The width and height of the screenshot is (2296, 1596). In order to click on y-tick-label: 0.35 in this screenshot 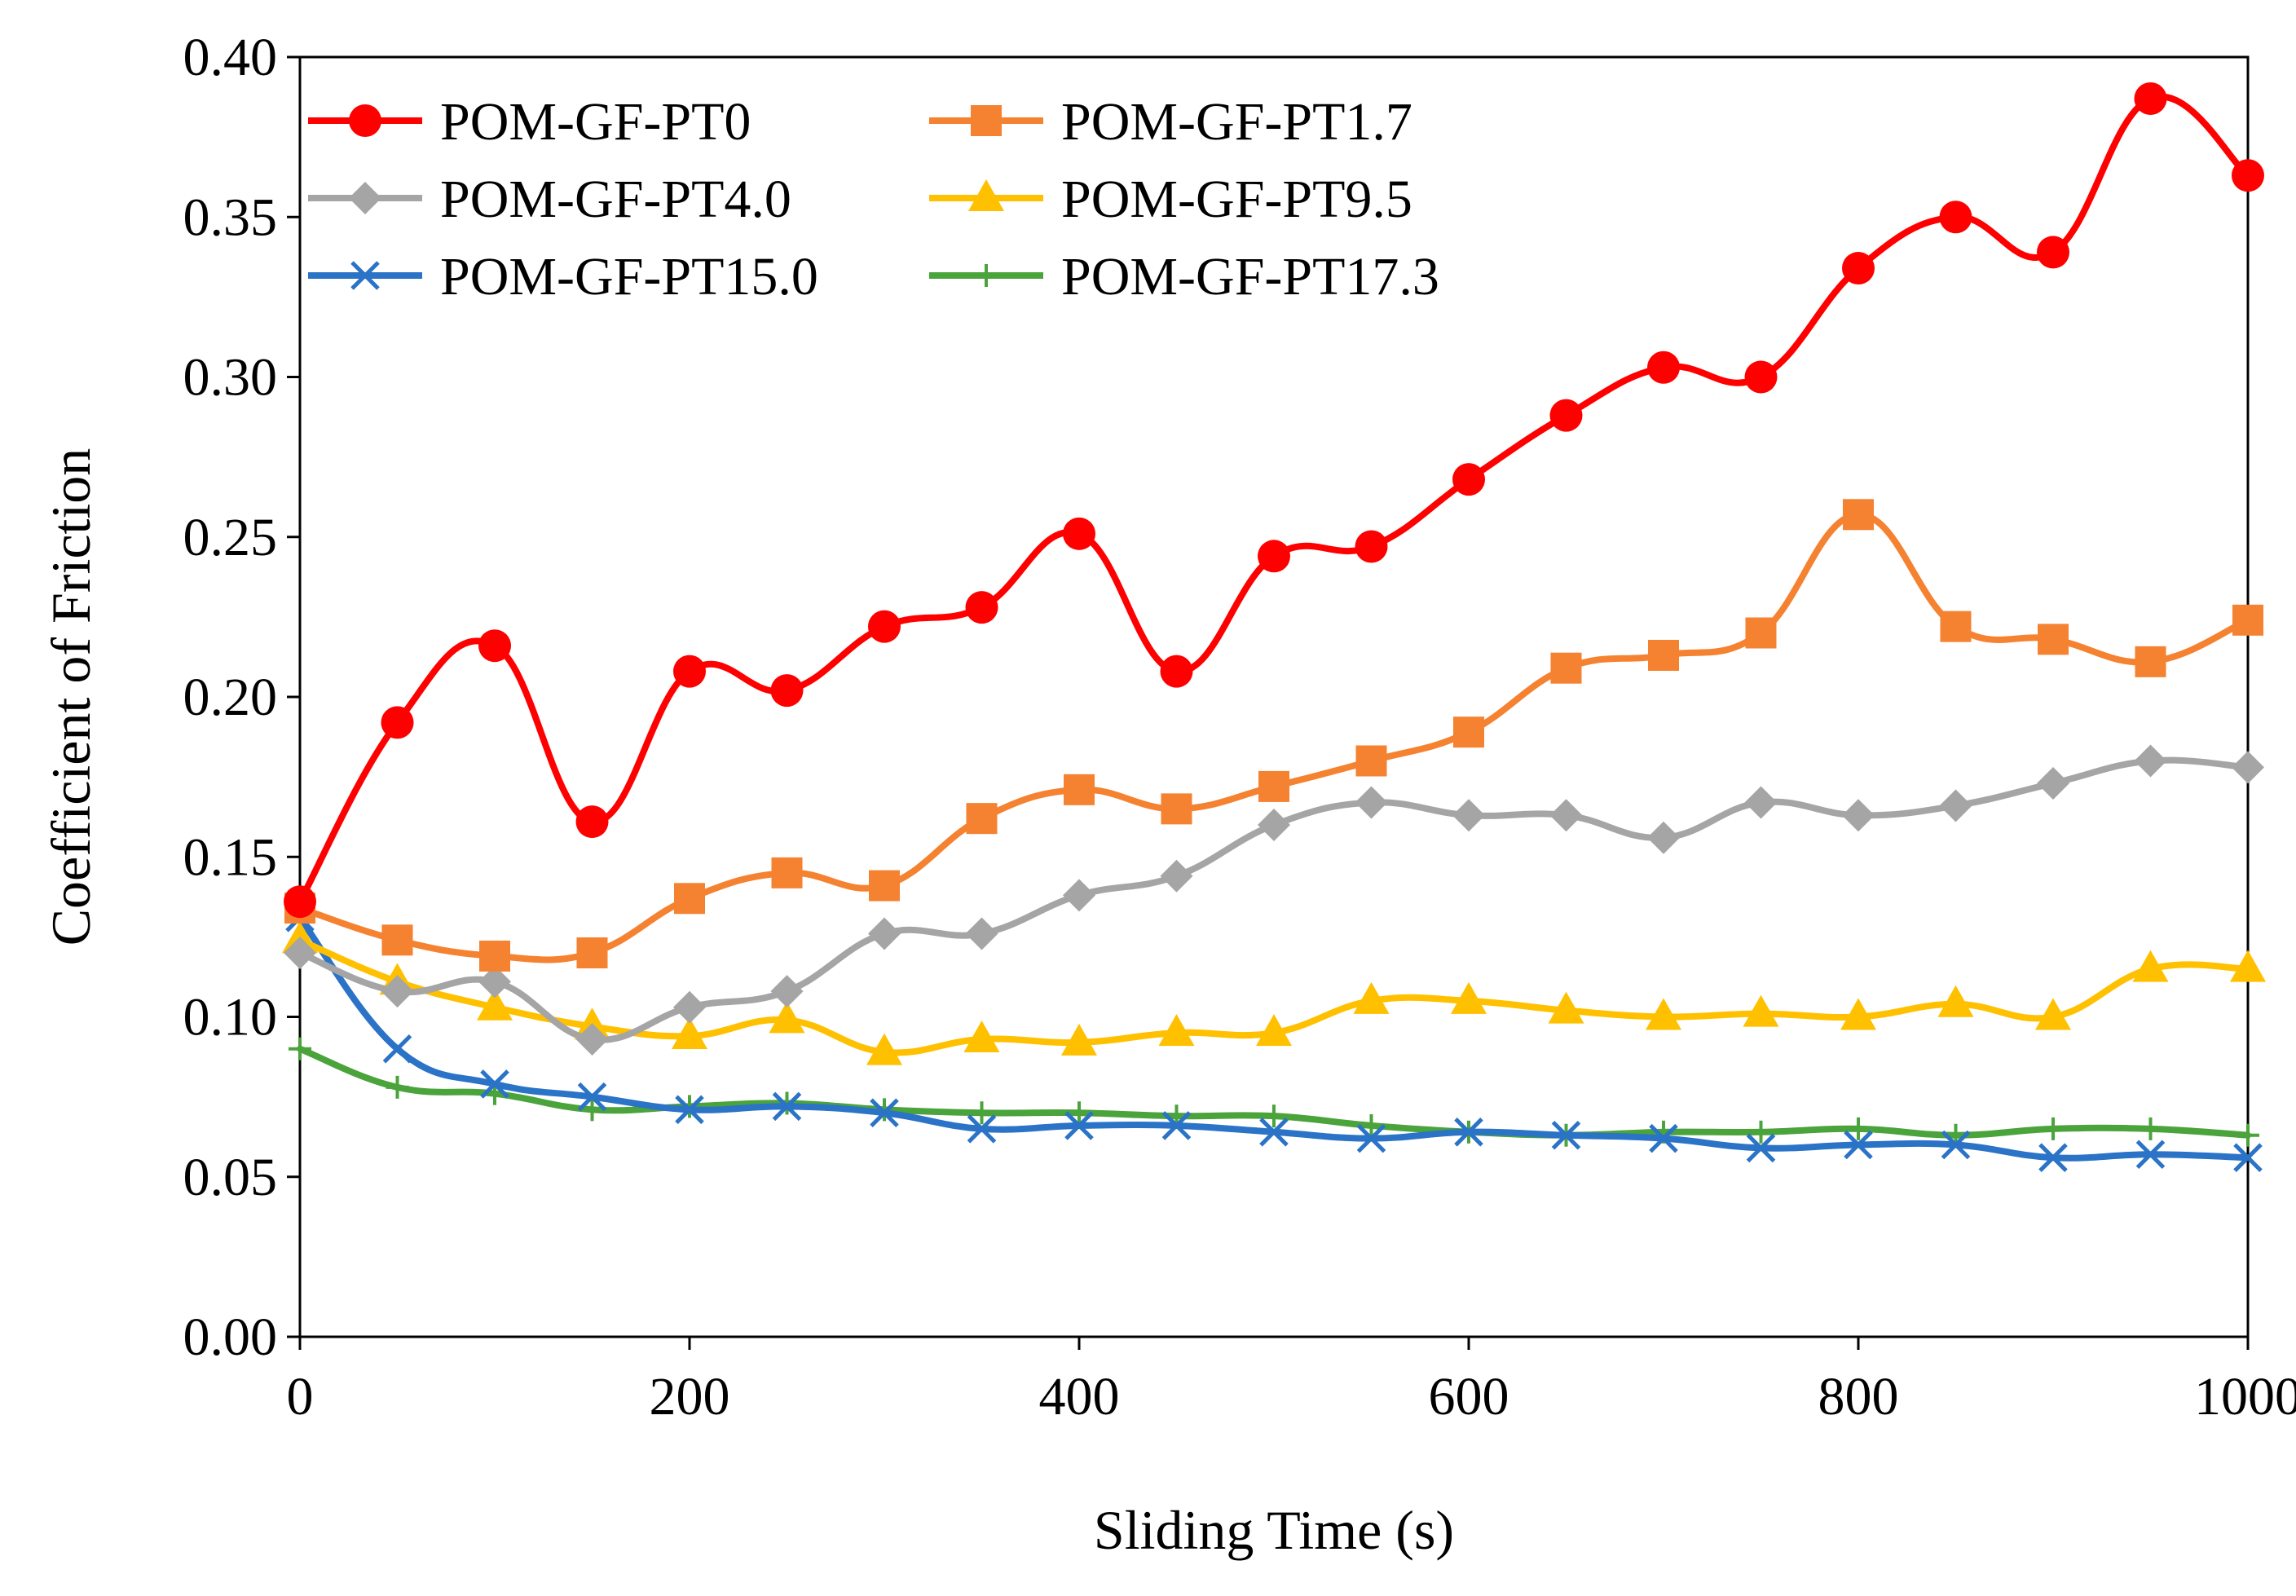, I will do `click(230, 217)`.